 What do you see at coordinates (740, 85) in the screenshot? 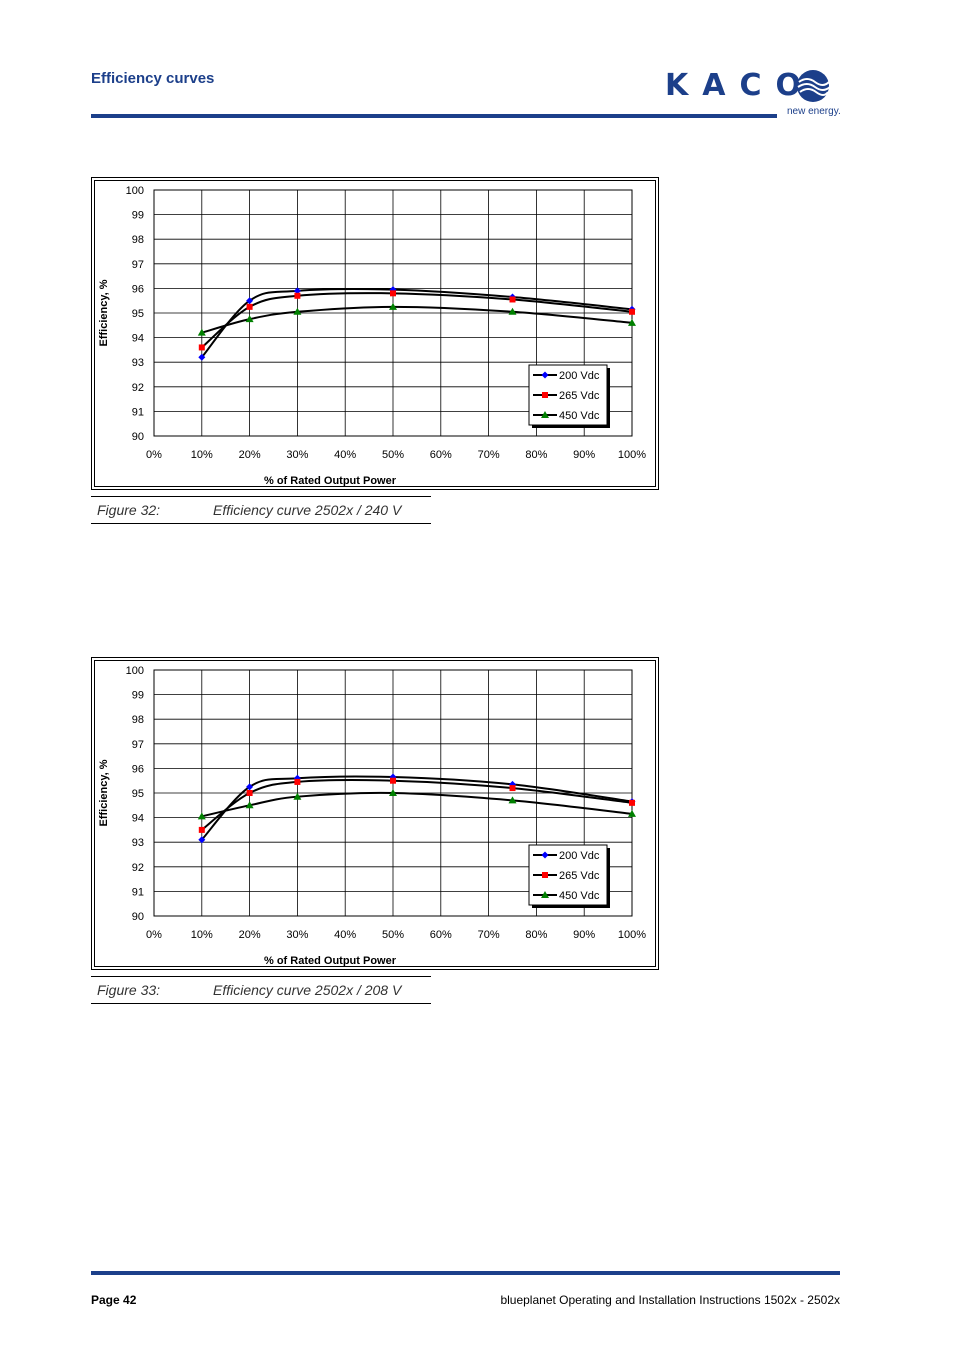
I see `logo-wordmark: KACO` at bounding box center [740, 85].